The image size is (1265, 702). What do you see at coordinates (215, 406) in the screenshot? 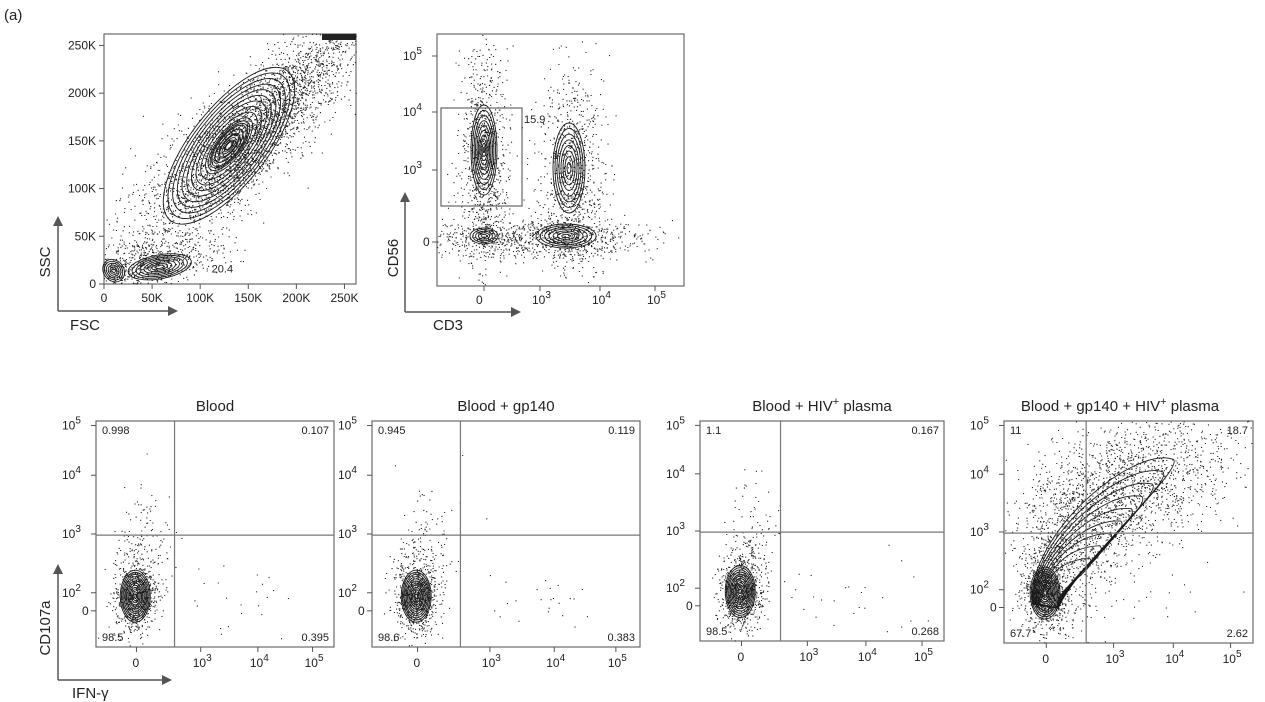
I see `plot-title: Blood` at bounding box center [215, 406].